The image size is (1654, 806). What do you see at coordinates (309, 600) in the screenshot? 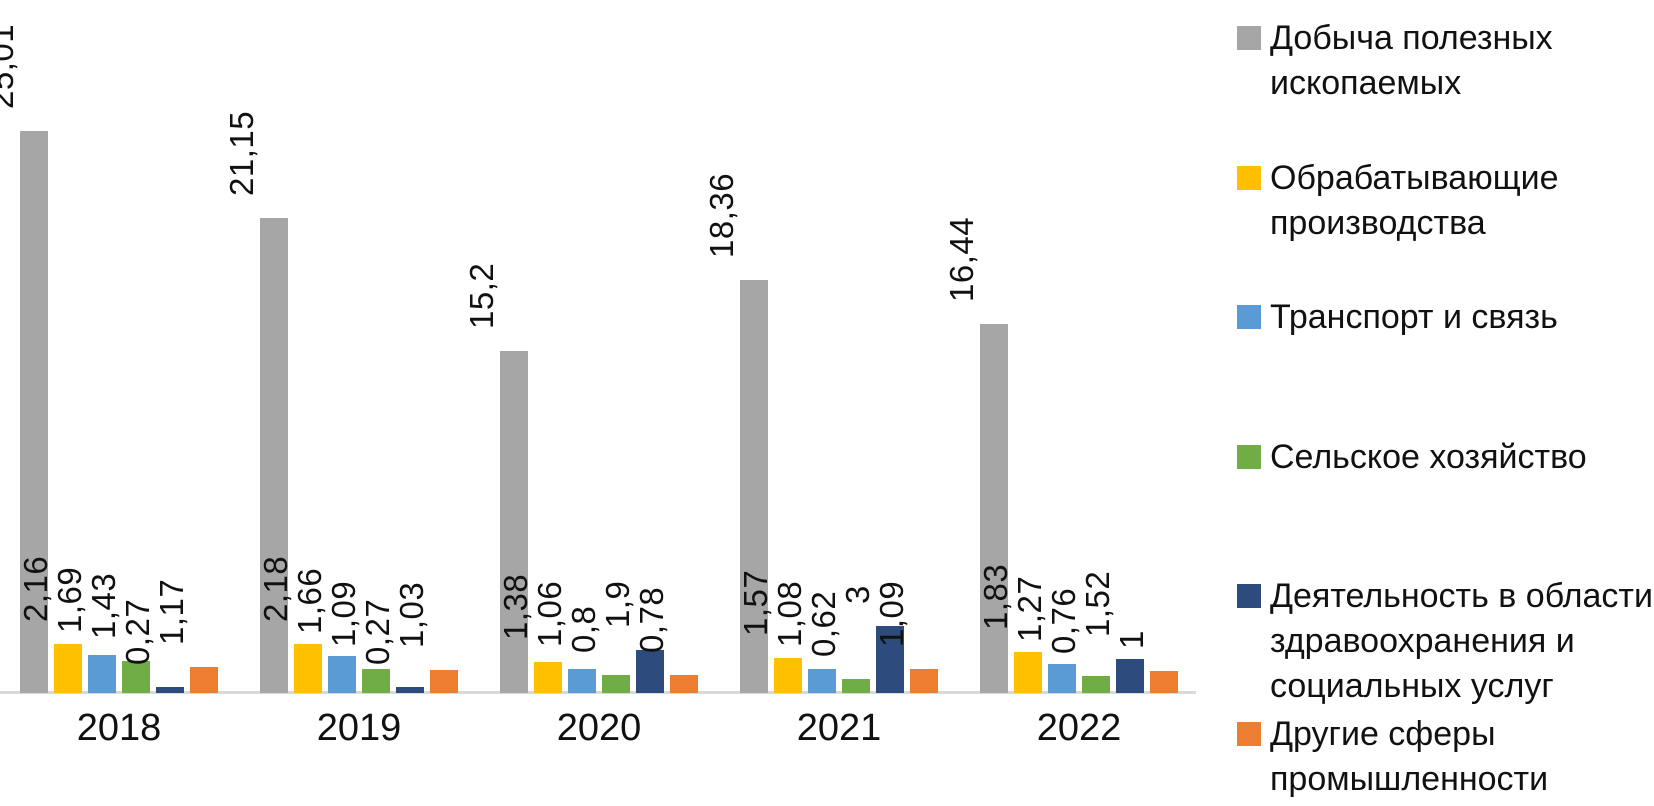
I see `bar-value-label: 1,66` at bounding box center [309, 600].